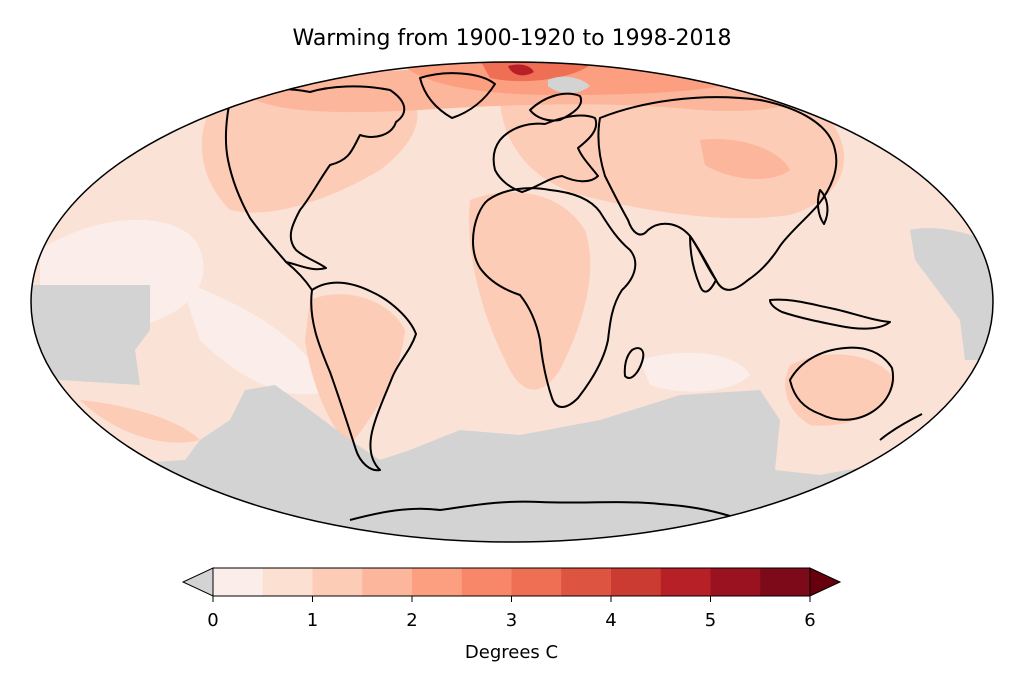 The height and width of the screenshot is (692, 1024). I want to click on coastline-south-america, so click(363, 376).